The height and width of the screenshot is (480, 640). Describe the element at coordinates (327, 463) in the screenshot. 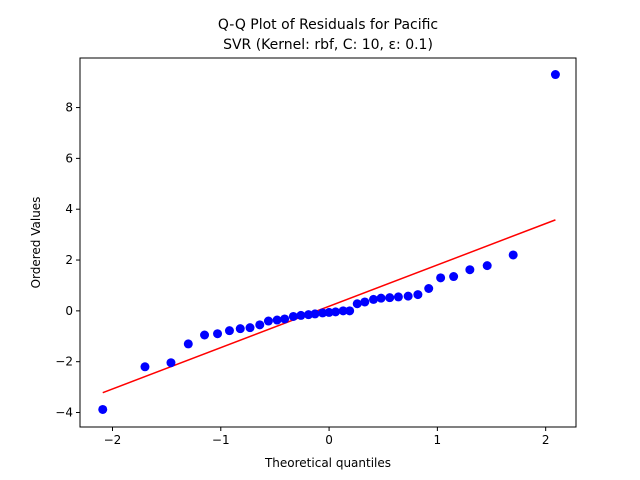

I see `x-axis-label: Theoretical quantiles` at that location.